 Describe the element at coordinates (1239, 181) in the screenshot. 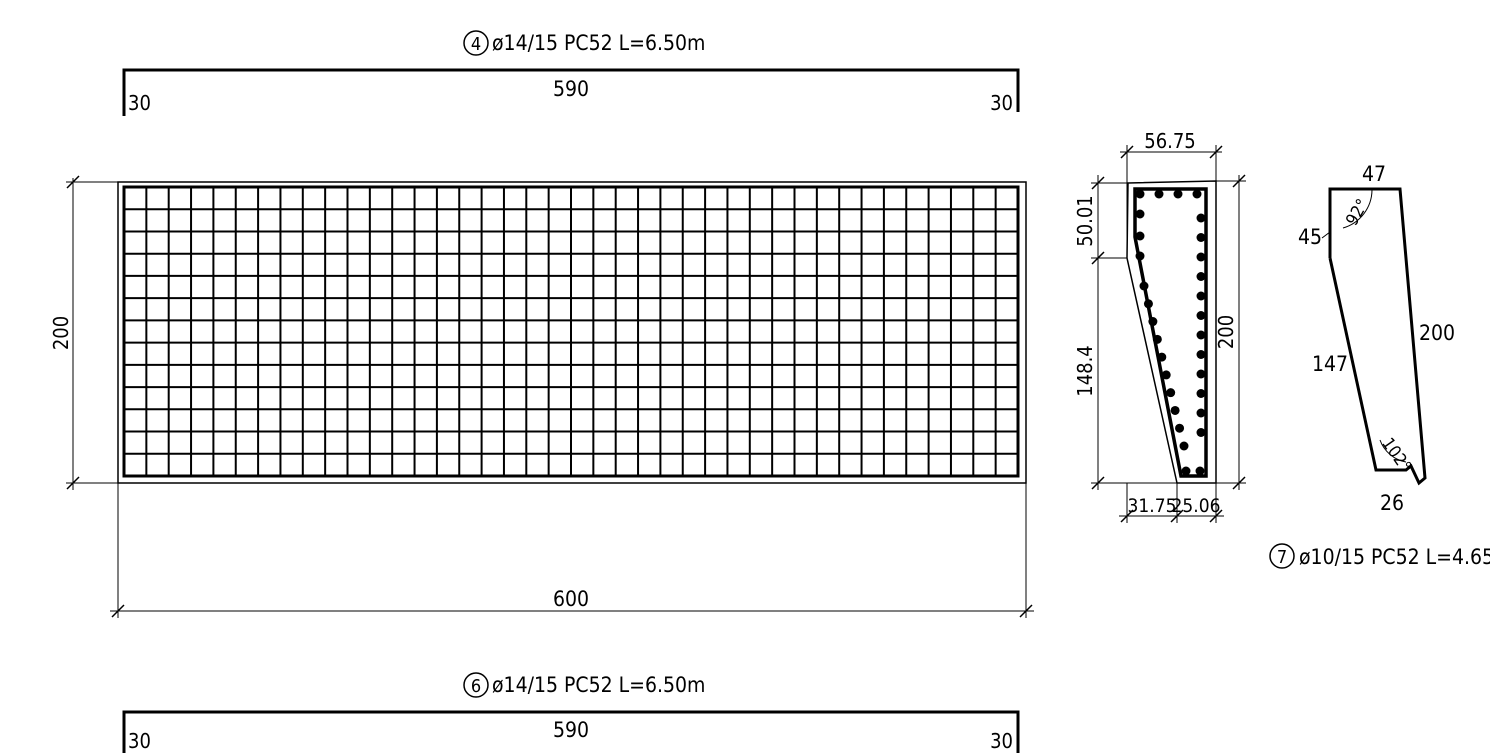

I see `section-right-tick-top` at that location.